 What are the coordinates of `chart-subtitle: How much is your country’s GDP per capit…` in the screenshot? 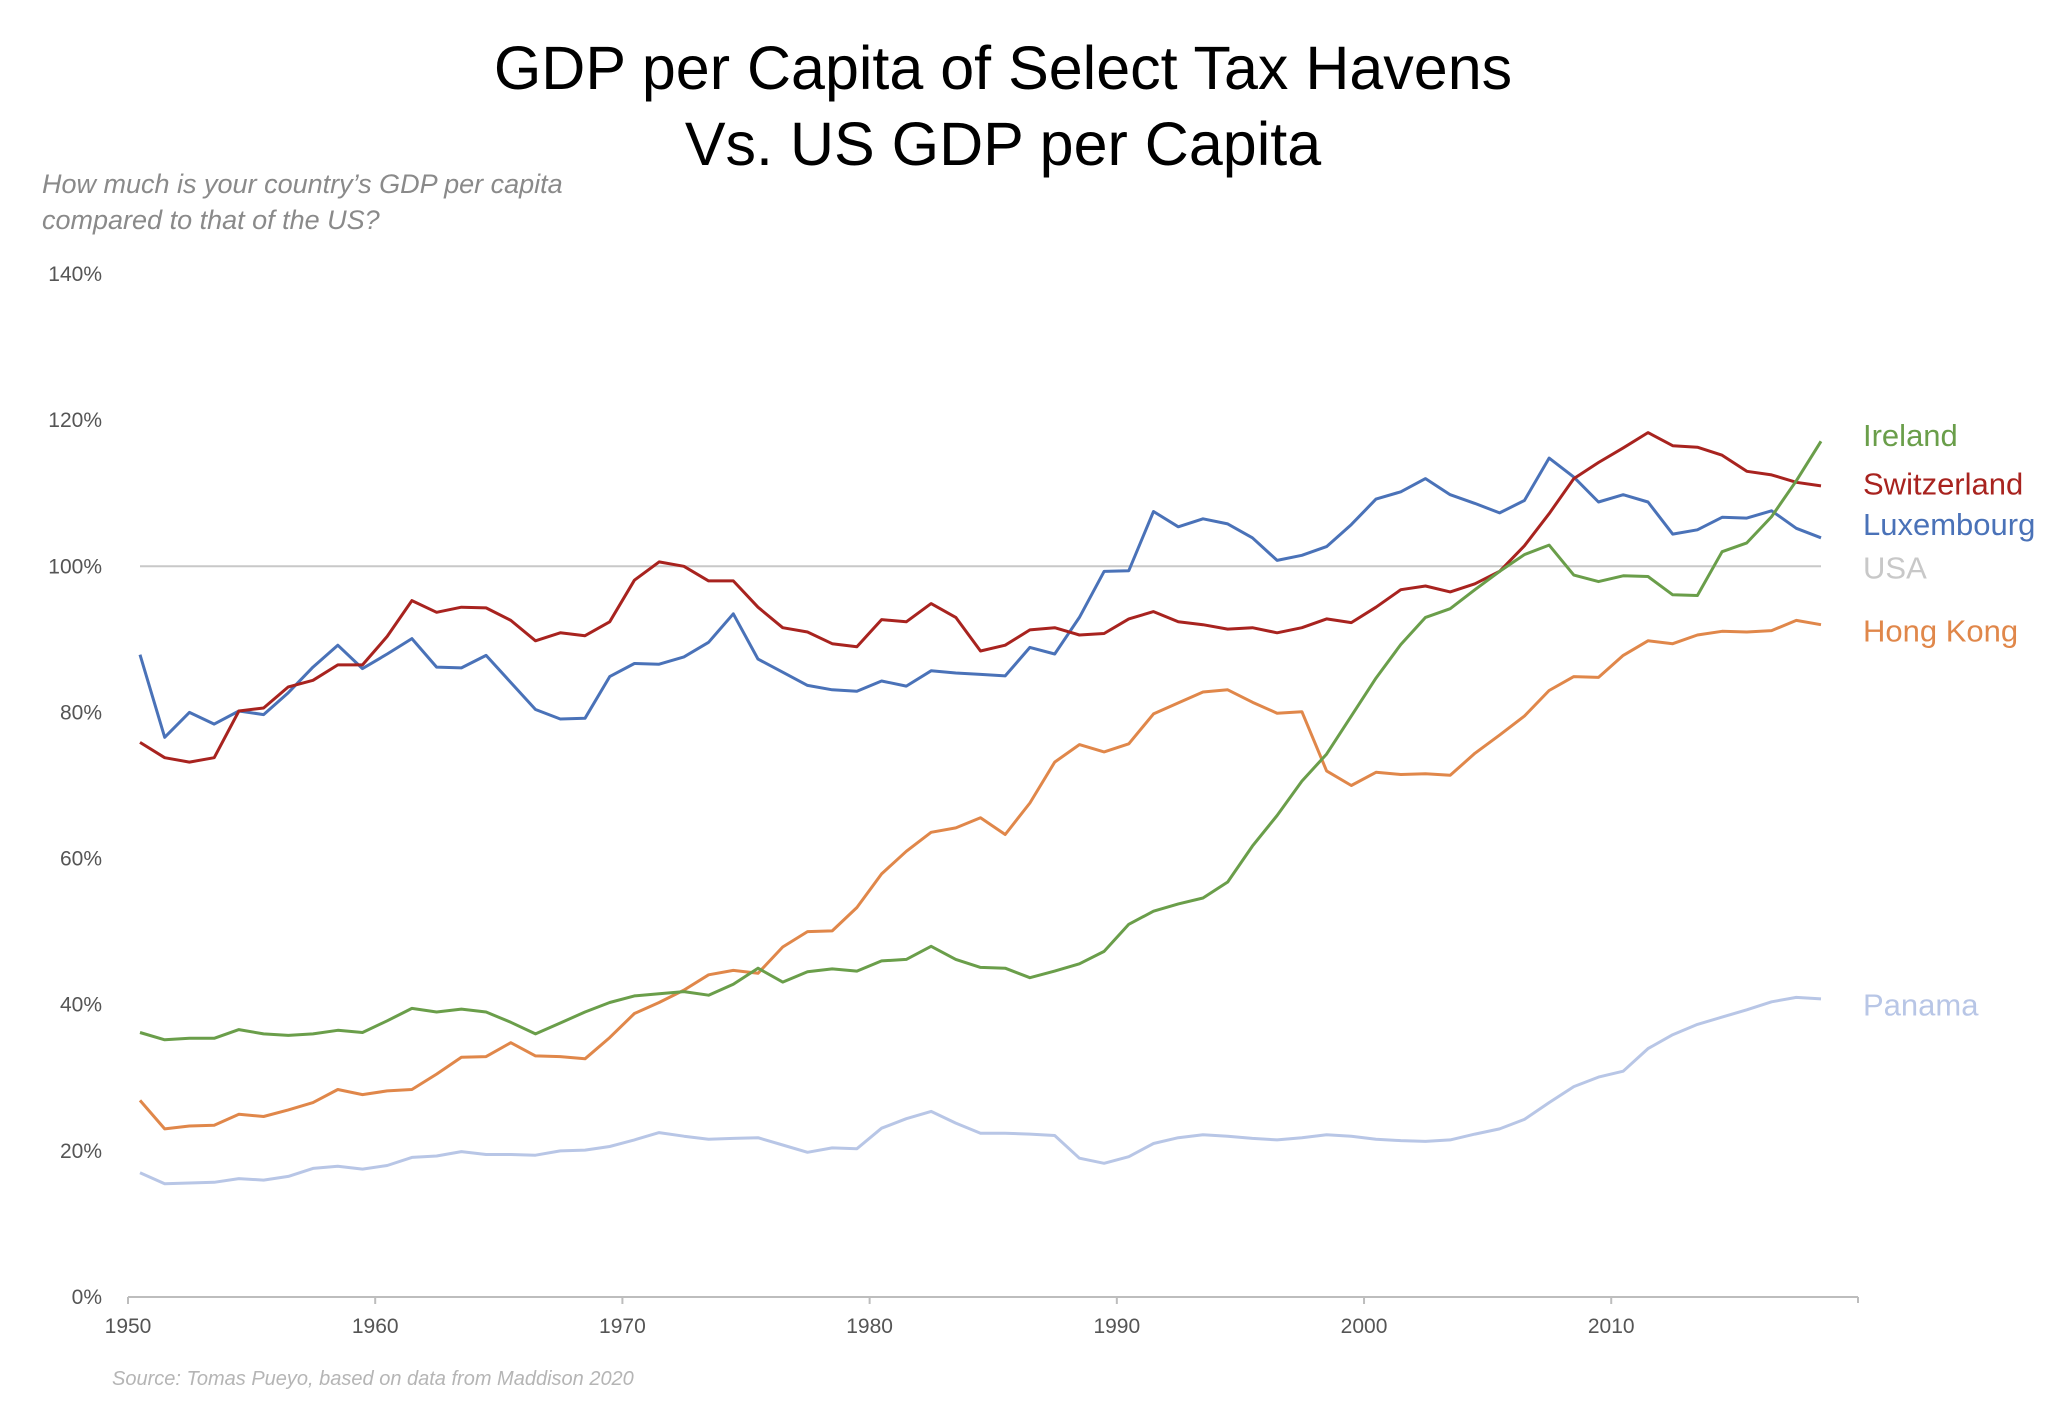 It's located at (302, 202).